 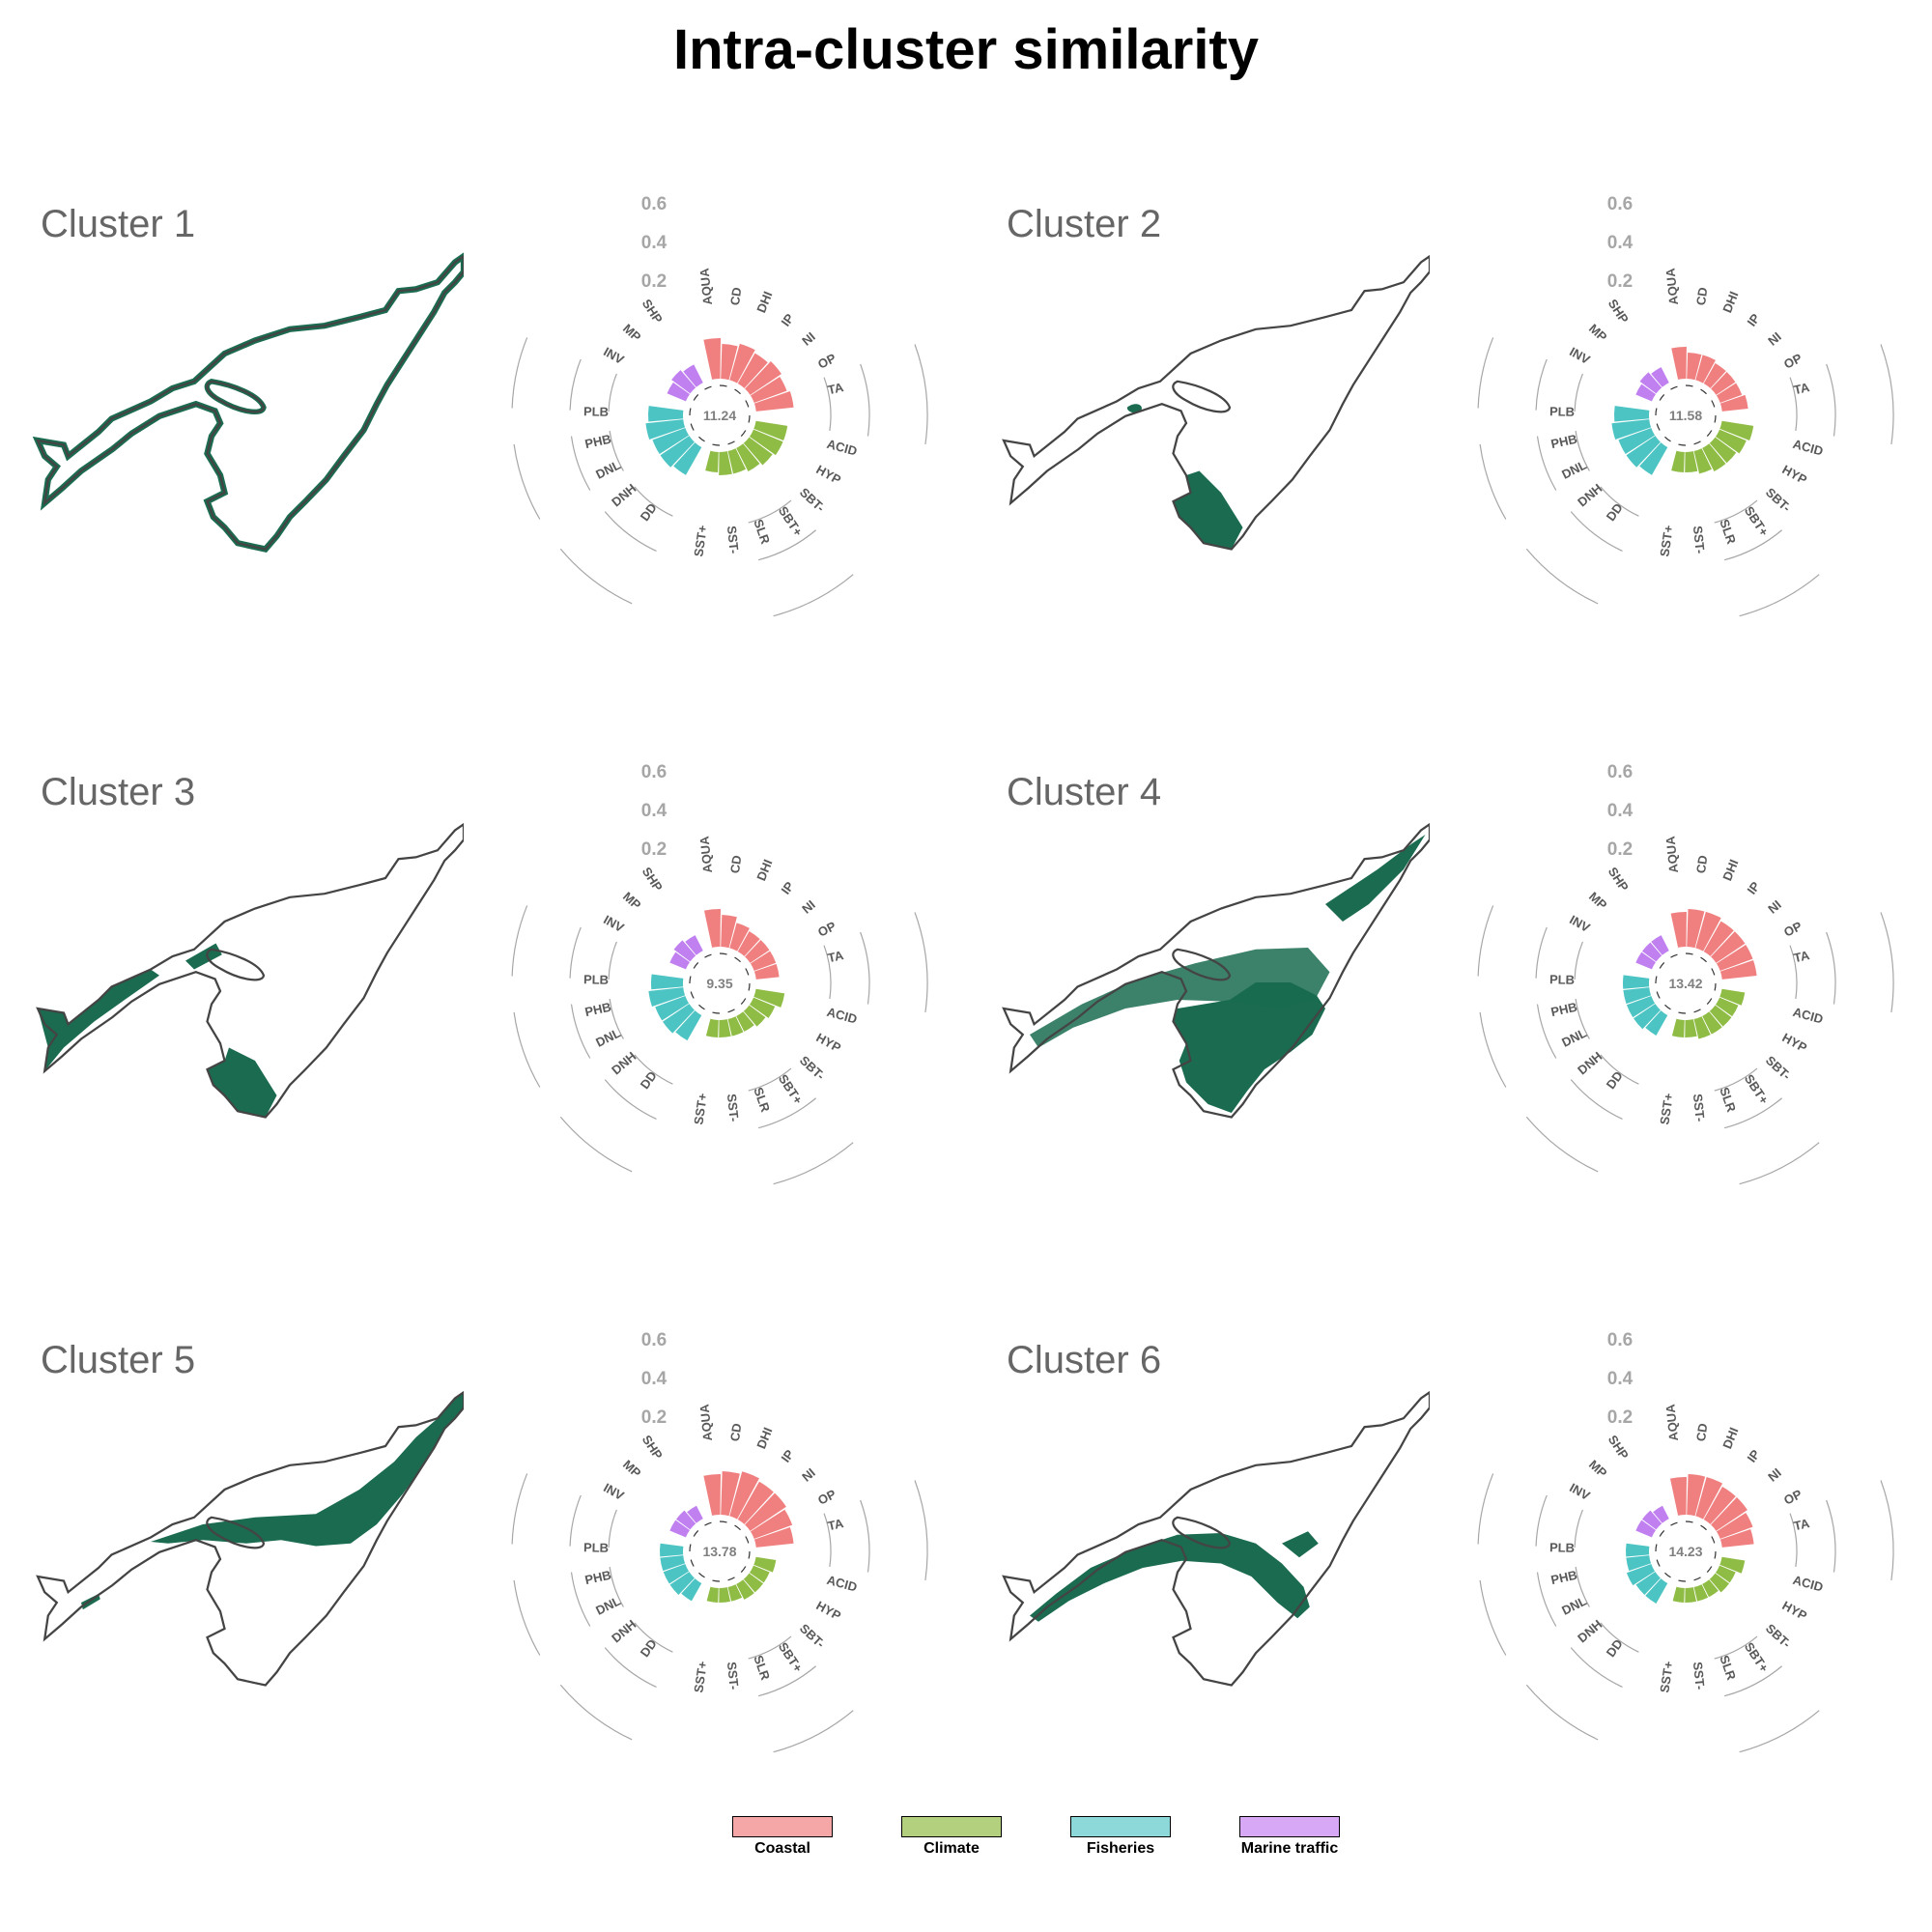 What do you see at coordinates (1719, 1583) in the screenshot?
I see `bar-sbtminus` at bounding box center [1719, 1583].